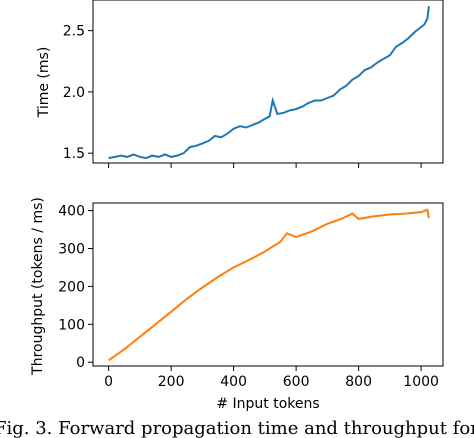 This screenshot has width=474, height=438. What do you see at coordinates (74, 154) in the screenshot?
I see `y-tick-label: 1.5` at bounding box center [74, 154].